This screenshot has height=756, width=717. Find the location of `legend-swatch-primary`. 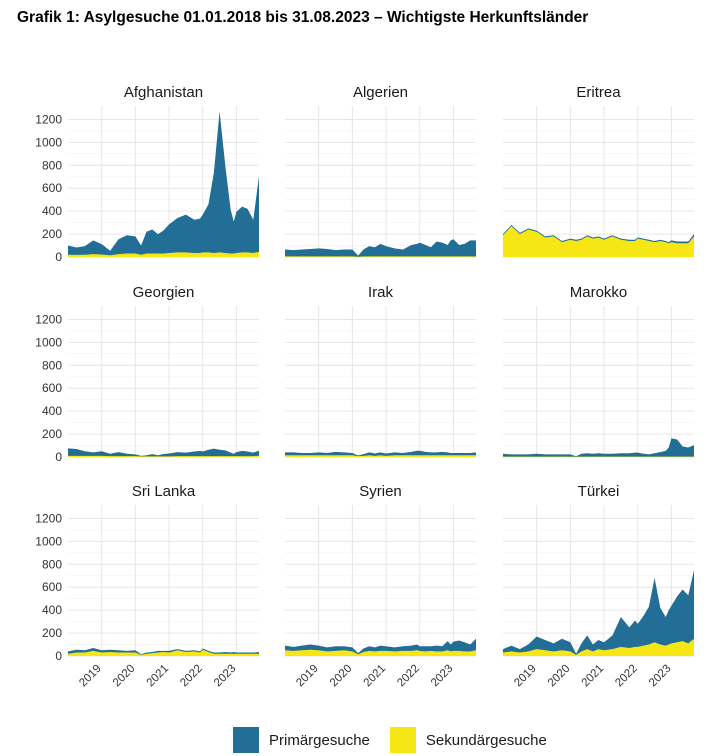

legend-swatch-primary is located at coordinates (246, 740).